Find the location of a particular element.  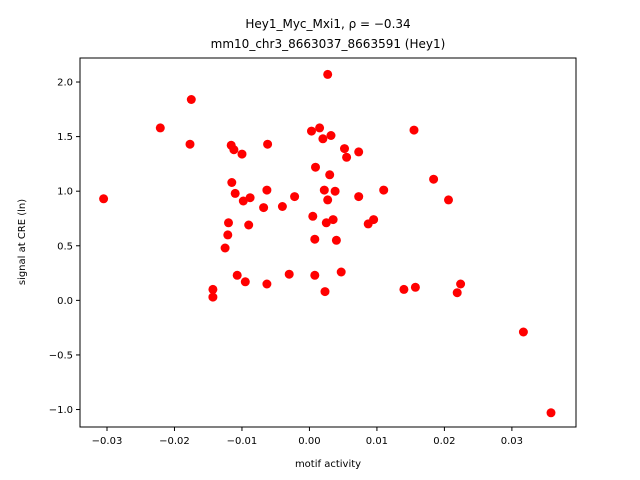

y-tick-label: −0.5 is located at coordinates (61, 355).